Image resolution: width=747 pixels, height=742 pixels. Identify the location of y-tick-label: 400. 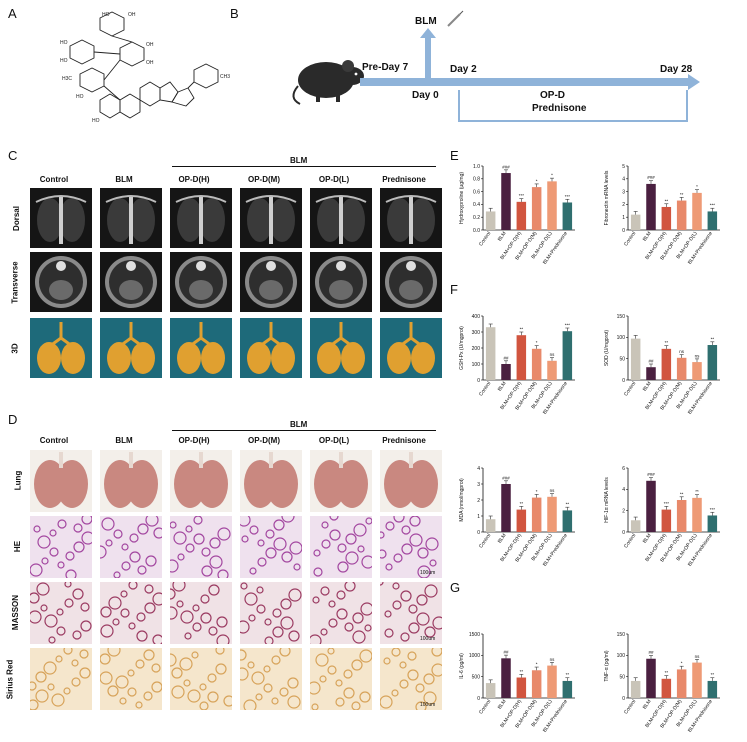
(476, 317).